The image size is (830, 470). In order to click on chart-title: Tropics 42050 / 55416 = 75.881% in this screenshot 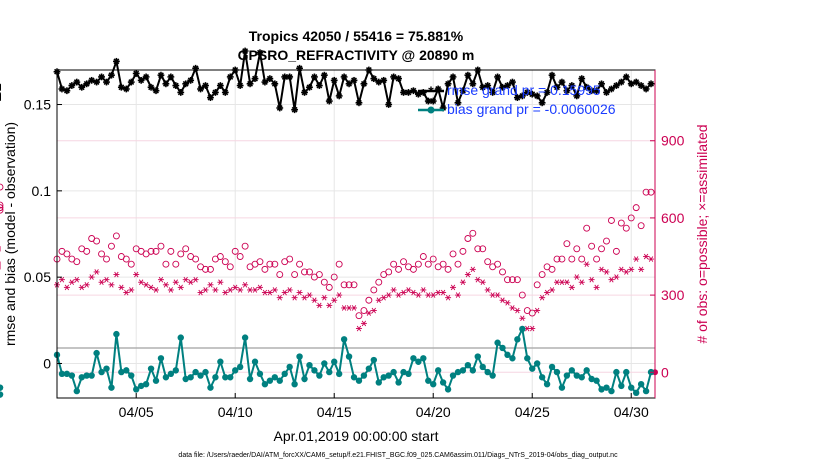, I will do `click(356, 36)`.